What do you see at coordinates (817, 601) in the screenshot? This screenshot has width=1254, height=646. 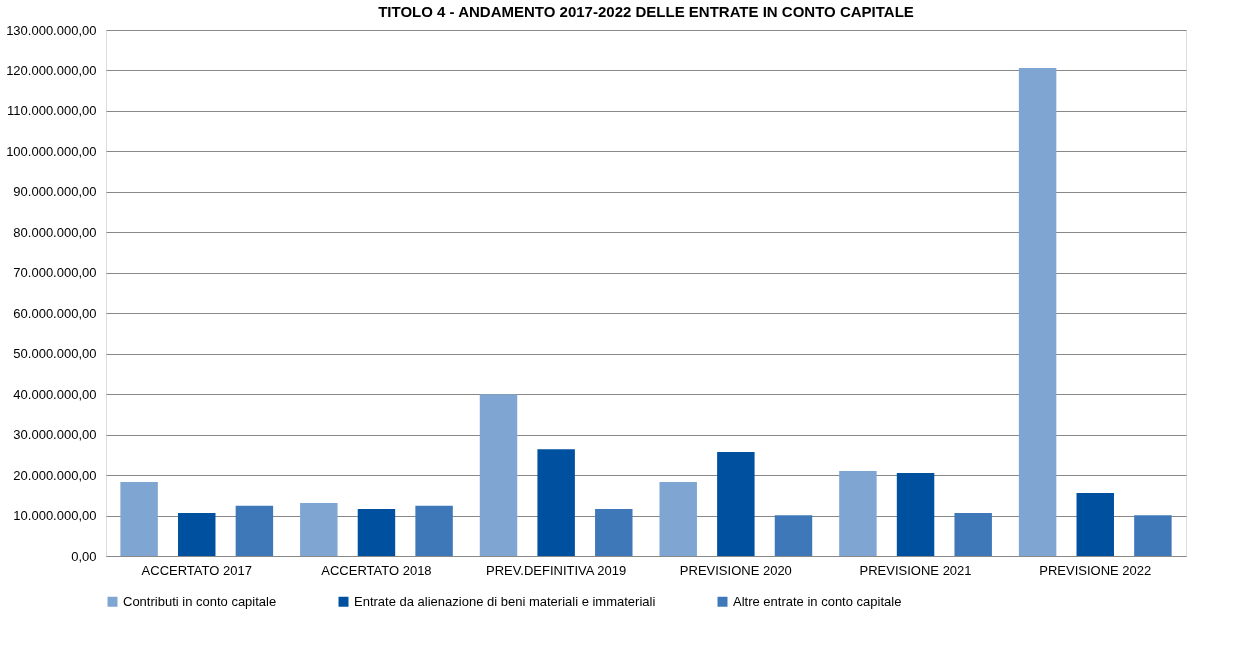 I see `legend-label: Altre entrate in conto capitale` at bounding box center [817, 601].